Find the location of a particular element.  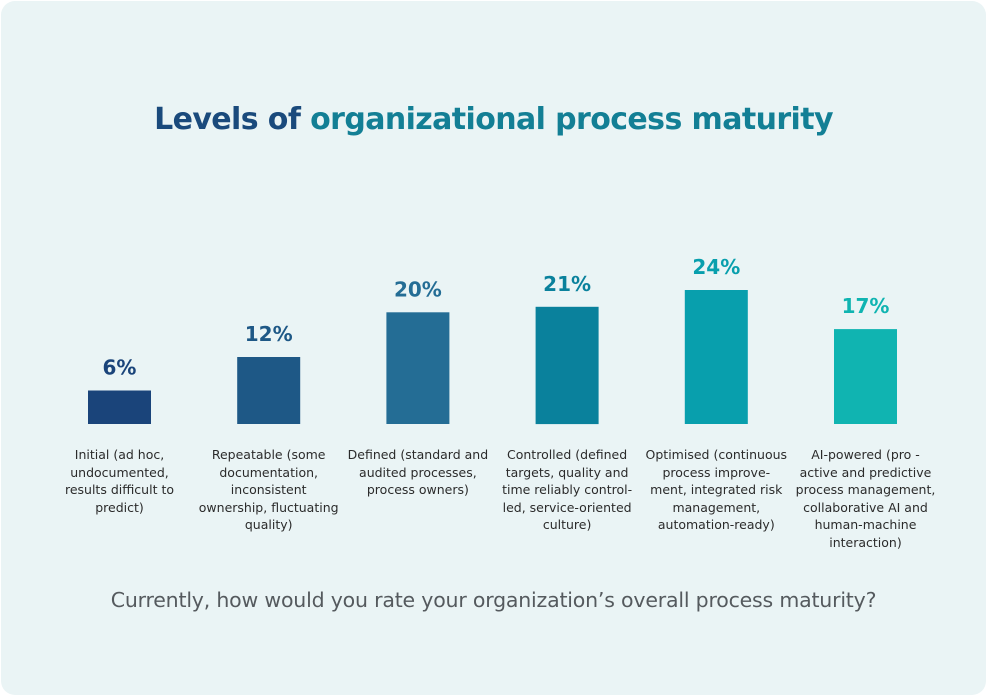

value-label-6: 17% is located at coordinates (866, 306).